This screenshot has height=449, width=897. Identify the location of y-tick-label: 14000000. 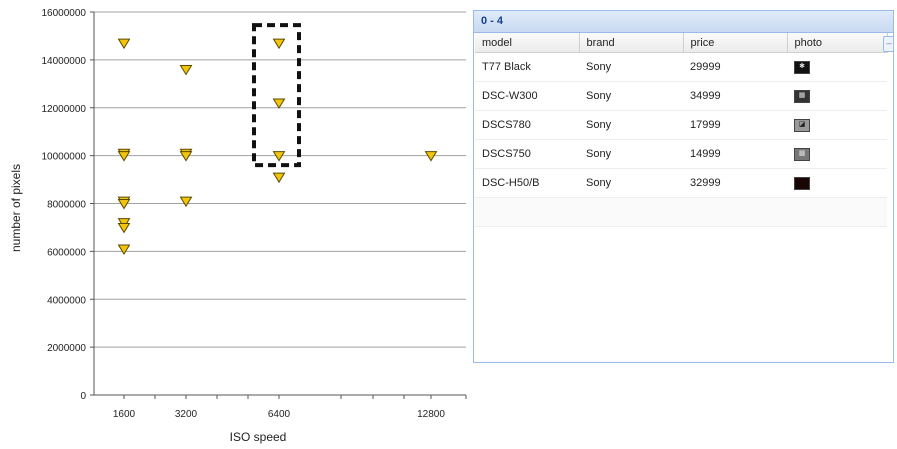
(64, 61).